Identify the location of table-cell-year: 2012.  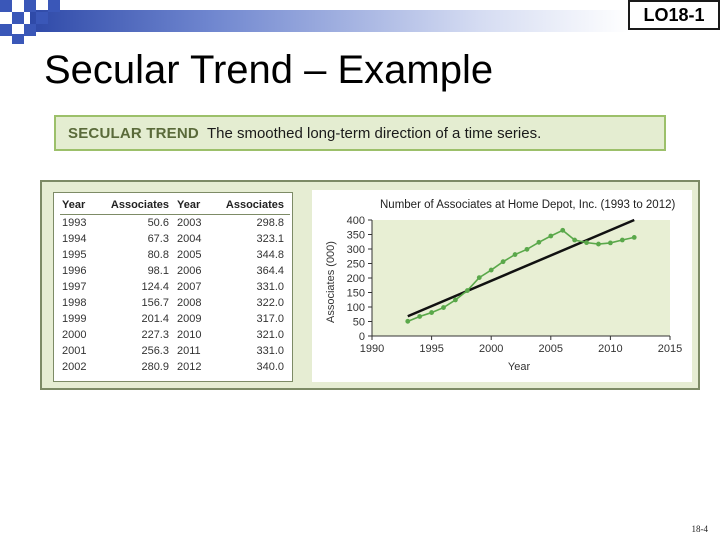
(189, 366).